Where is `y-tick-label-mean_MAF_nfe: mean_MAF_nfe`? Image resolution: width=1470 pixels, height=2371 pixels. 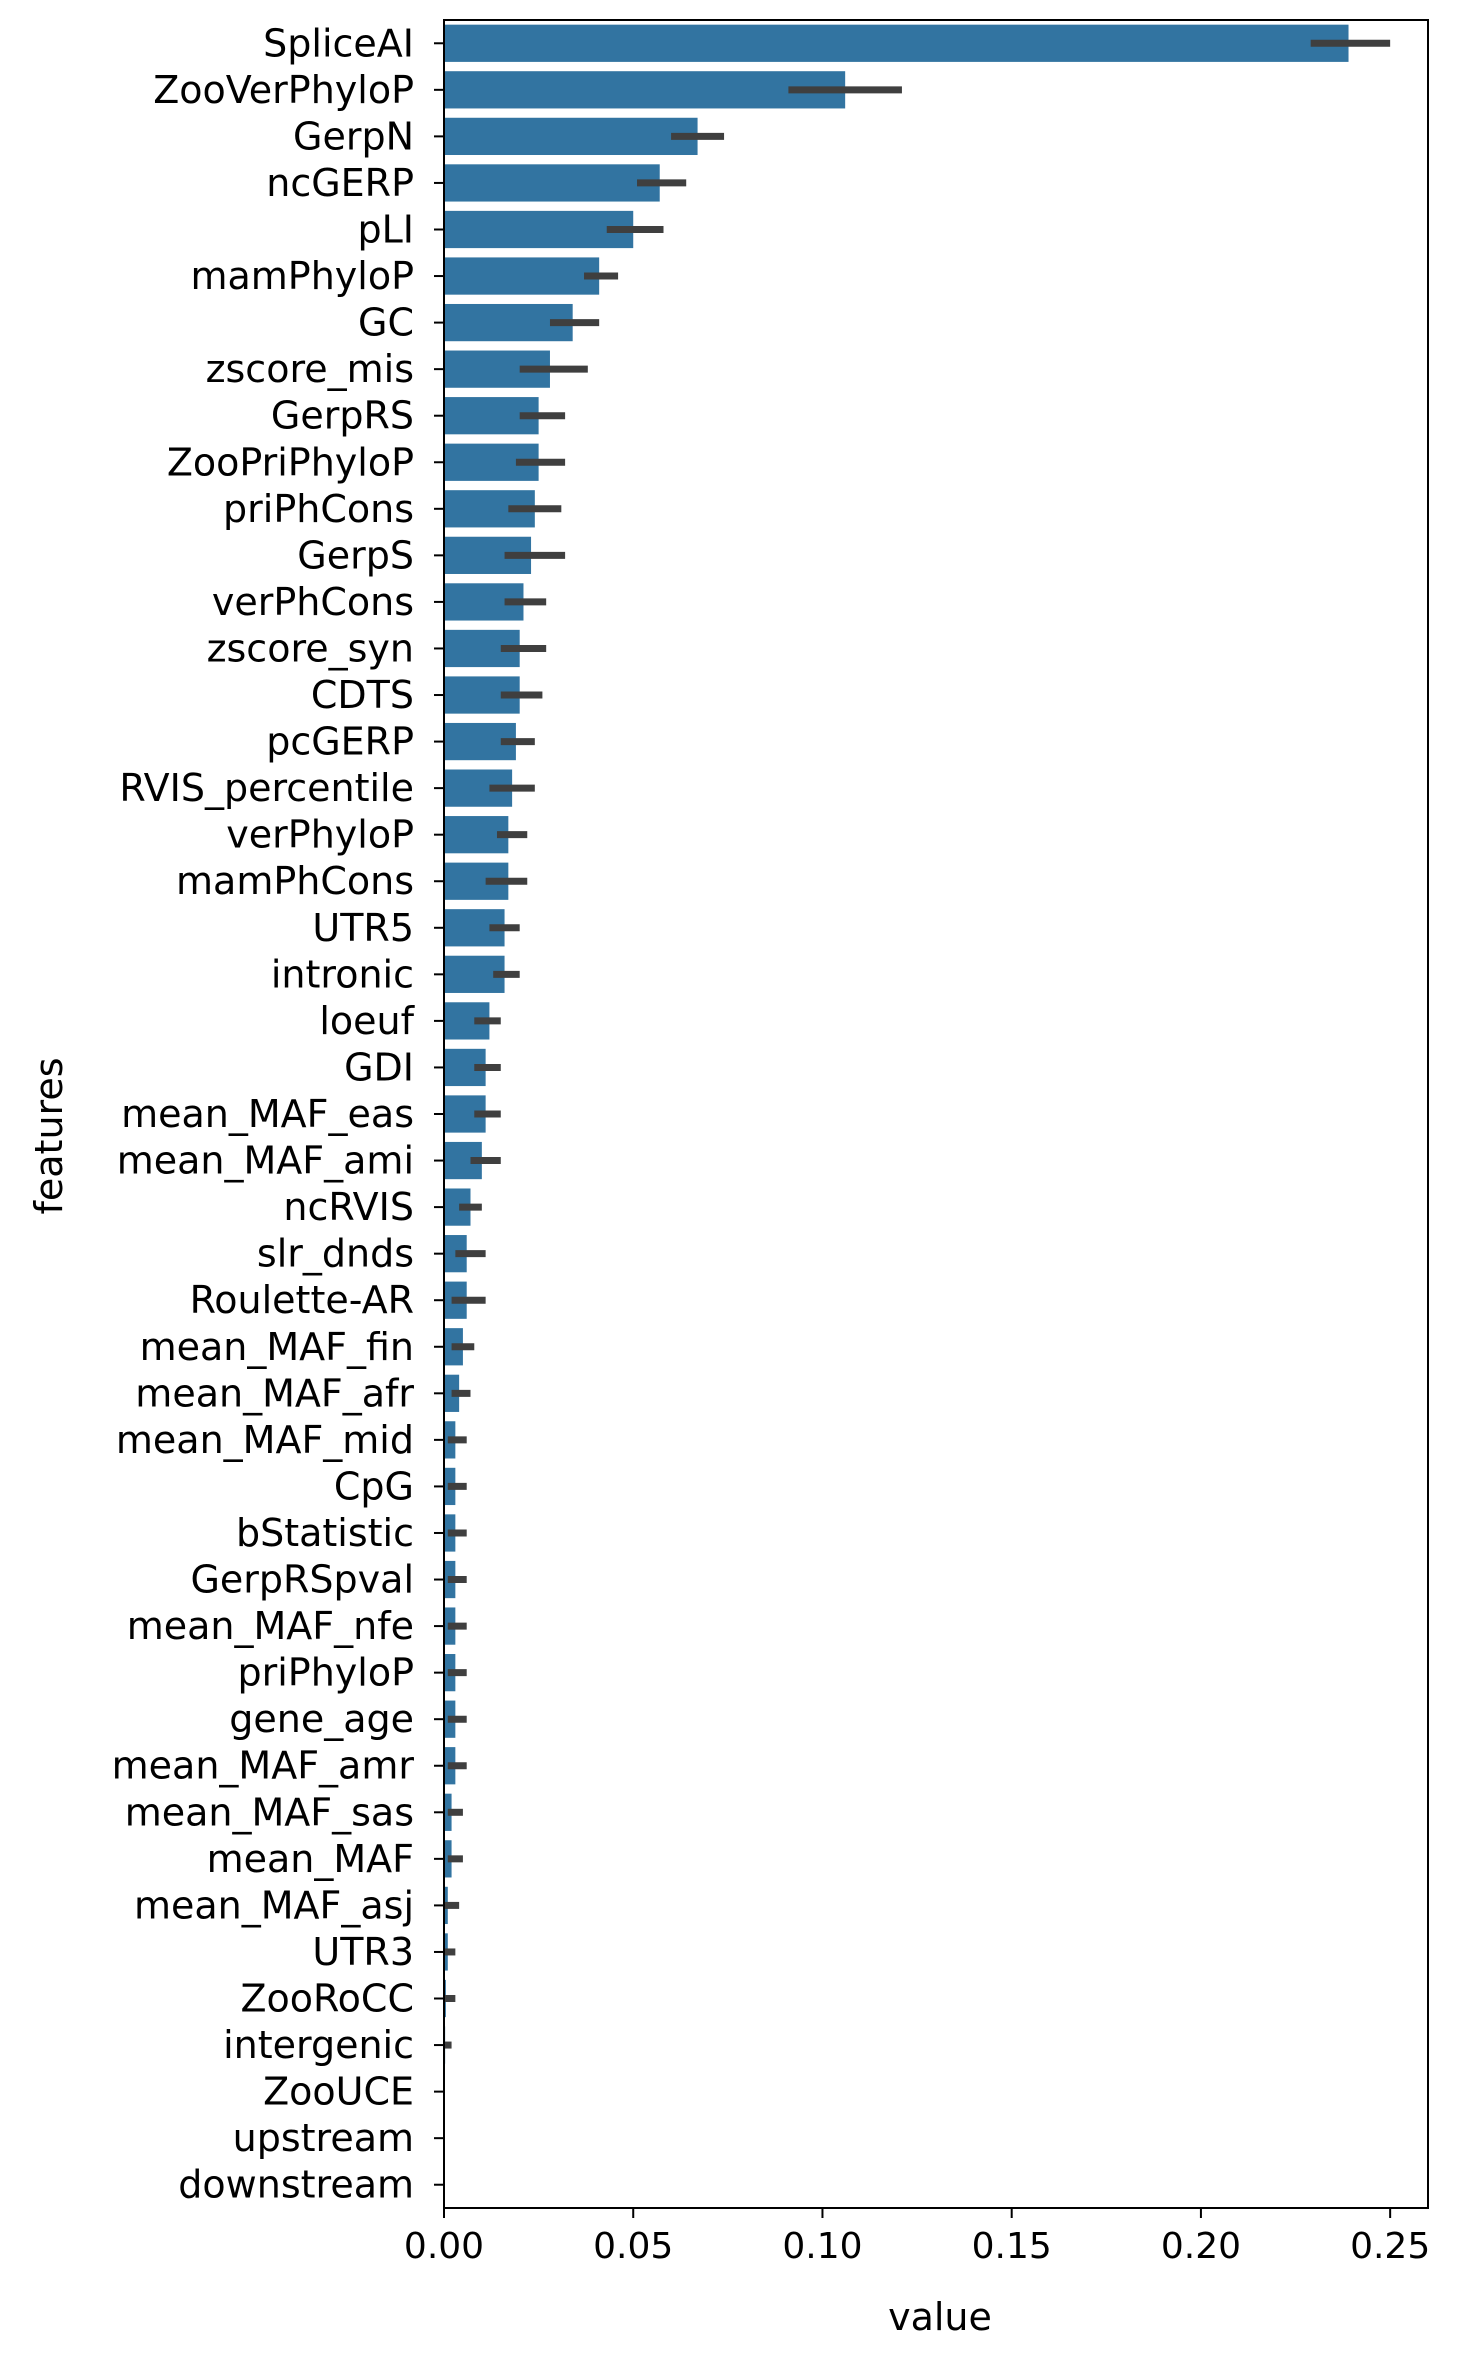 y-tick-label-mean_MAF_nfe: mean_MAF_nfe is located at coordinates (270, 1626).